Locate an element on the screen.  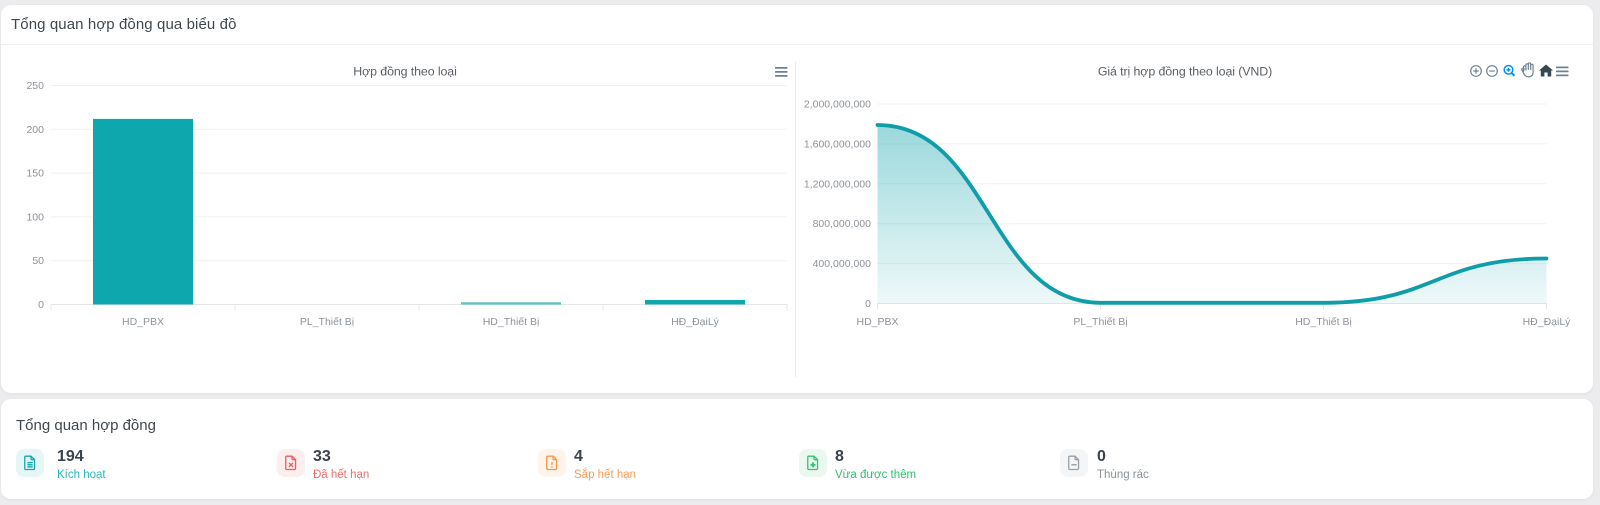
svg-text: 1,200,000,000 is located at coordinates (837, 184).